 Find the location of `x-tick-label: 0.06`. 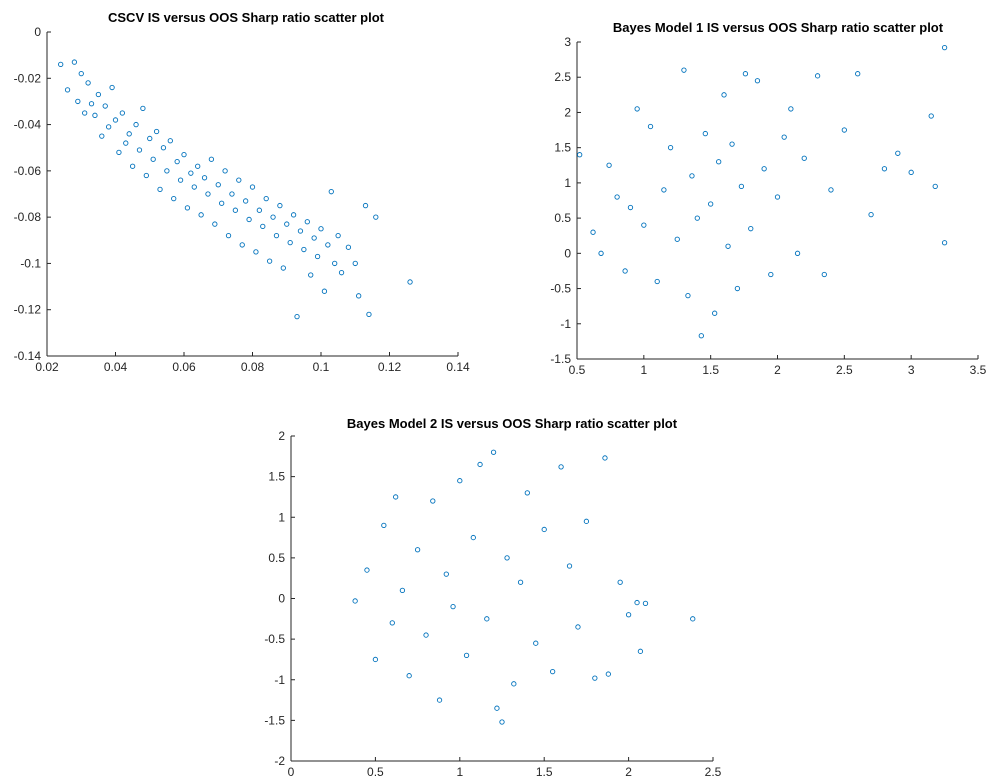

x-tick-label: 0.06 is located at coordinates (184, 367).